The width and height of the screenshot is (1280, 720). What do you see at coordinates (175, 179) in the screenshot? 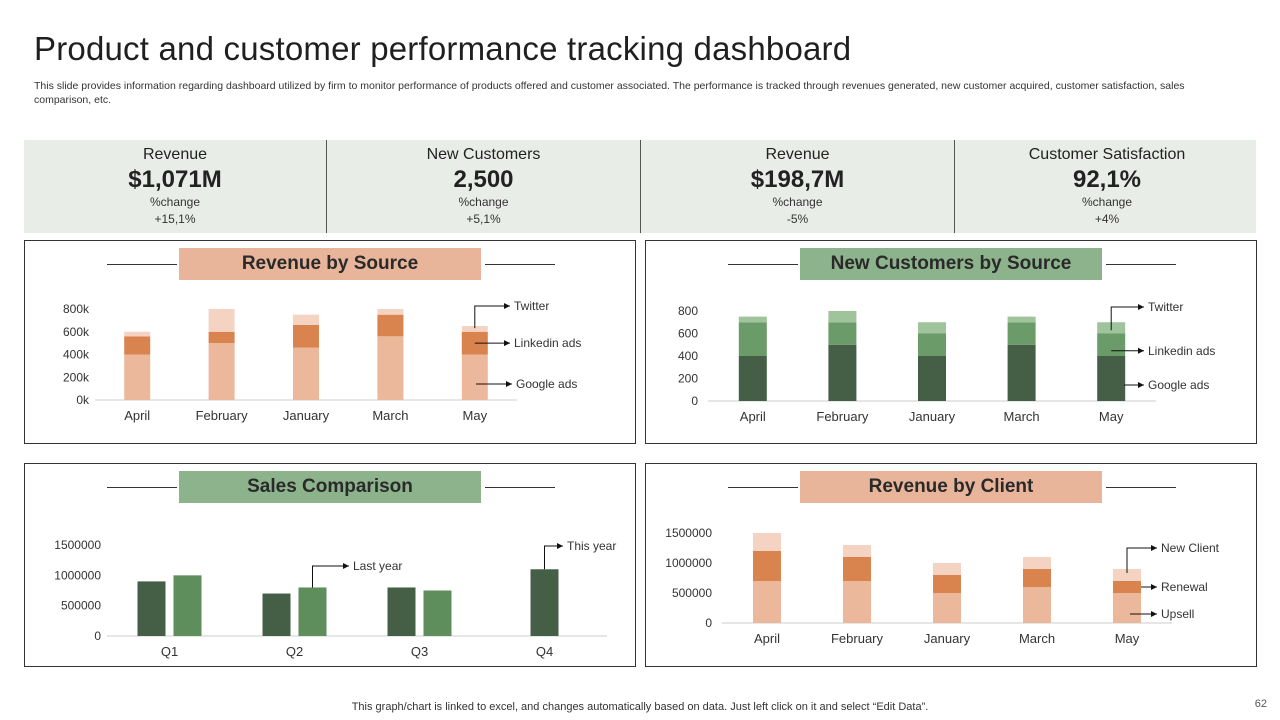
I see `kpi-value: $1,071M` at bounding box center [175, 179].